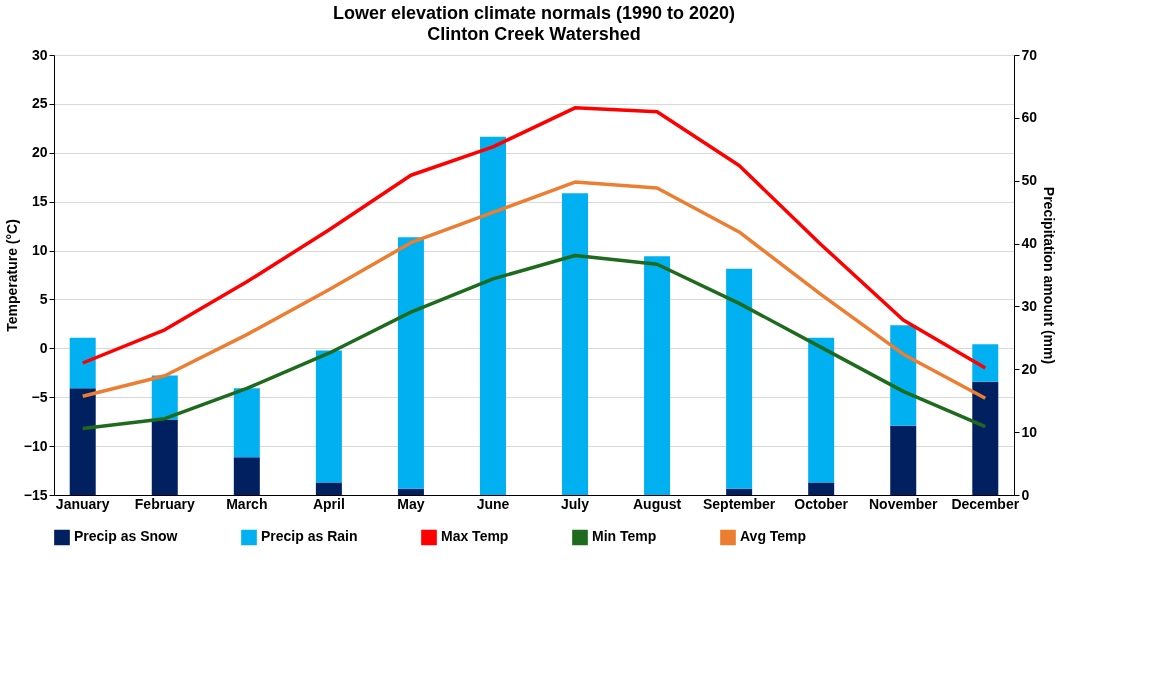  Describe the element at coordinates (1029, 368) in the screenshot. I see `y2-tick-label: 20` at that location.